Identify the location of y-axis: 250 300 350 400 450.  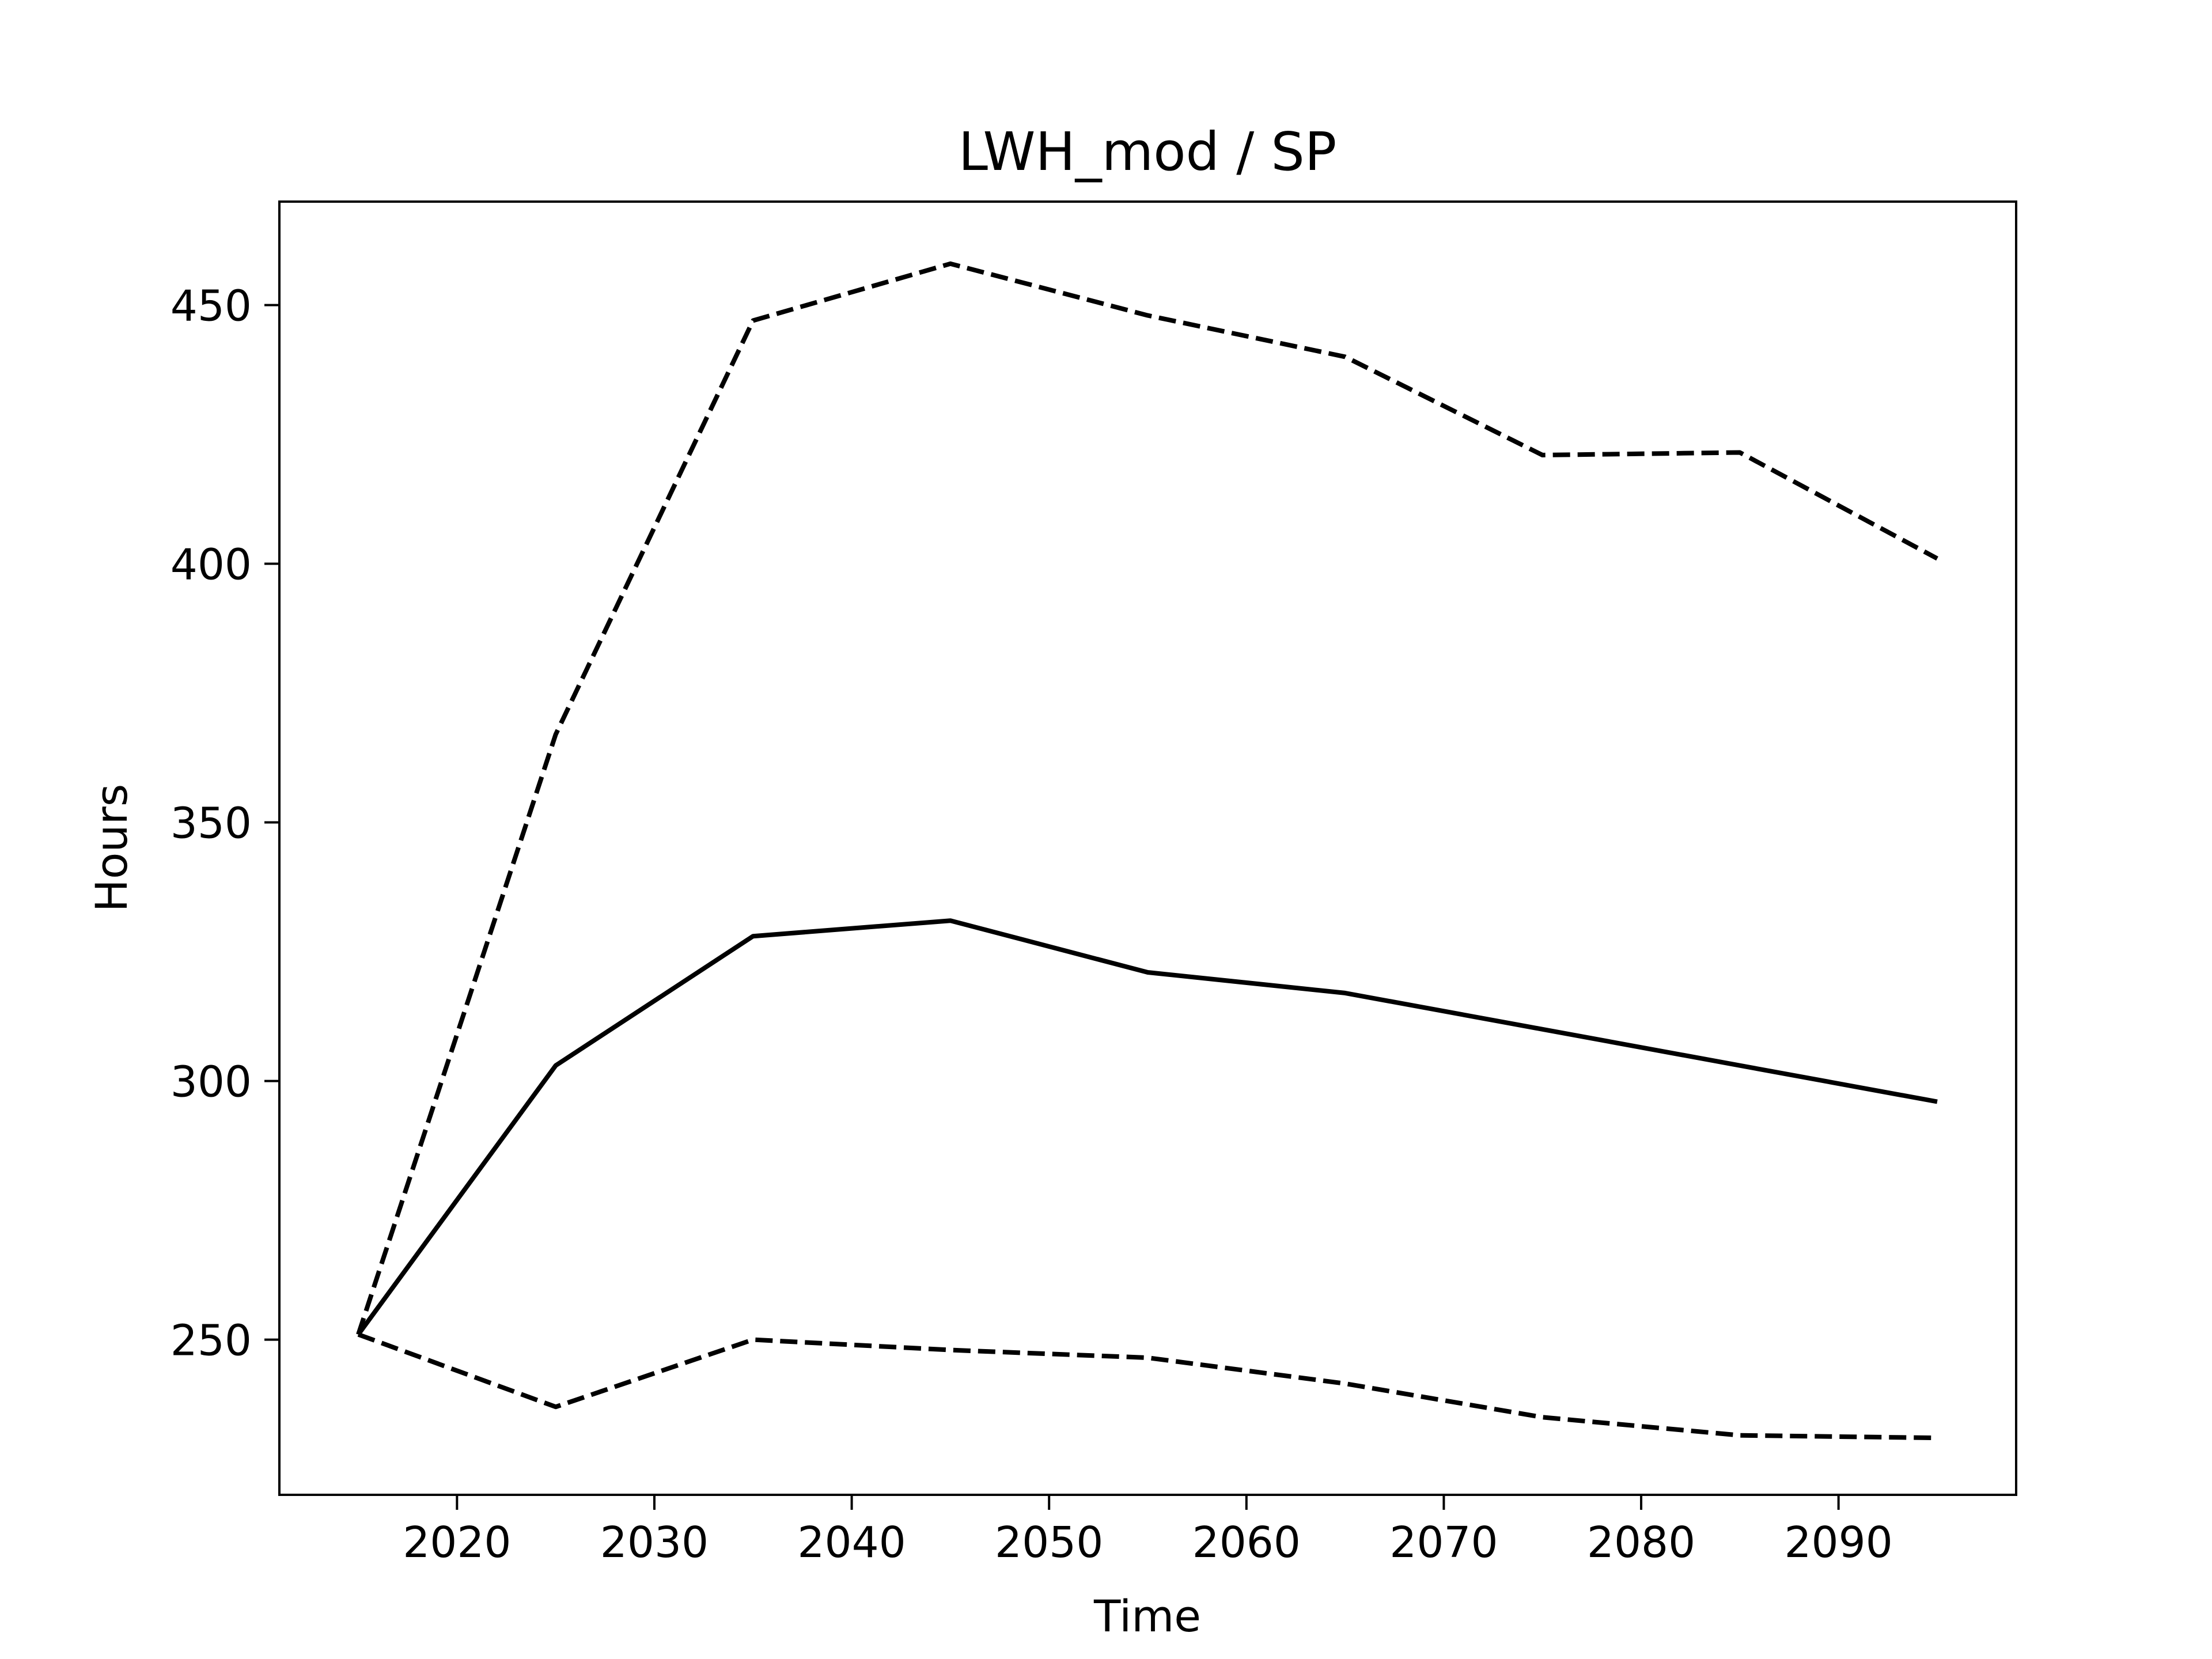
(225, 824).